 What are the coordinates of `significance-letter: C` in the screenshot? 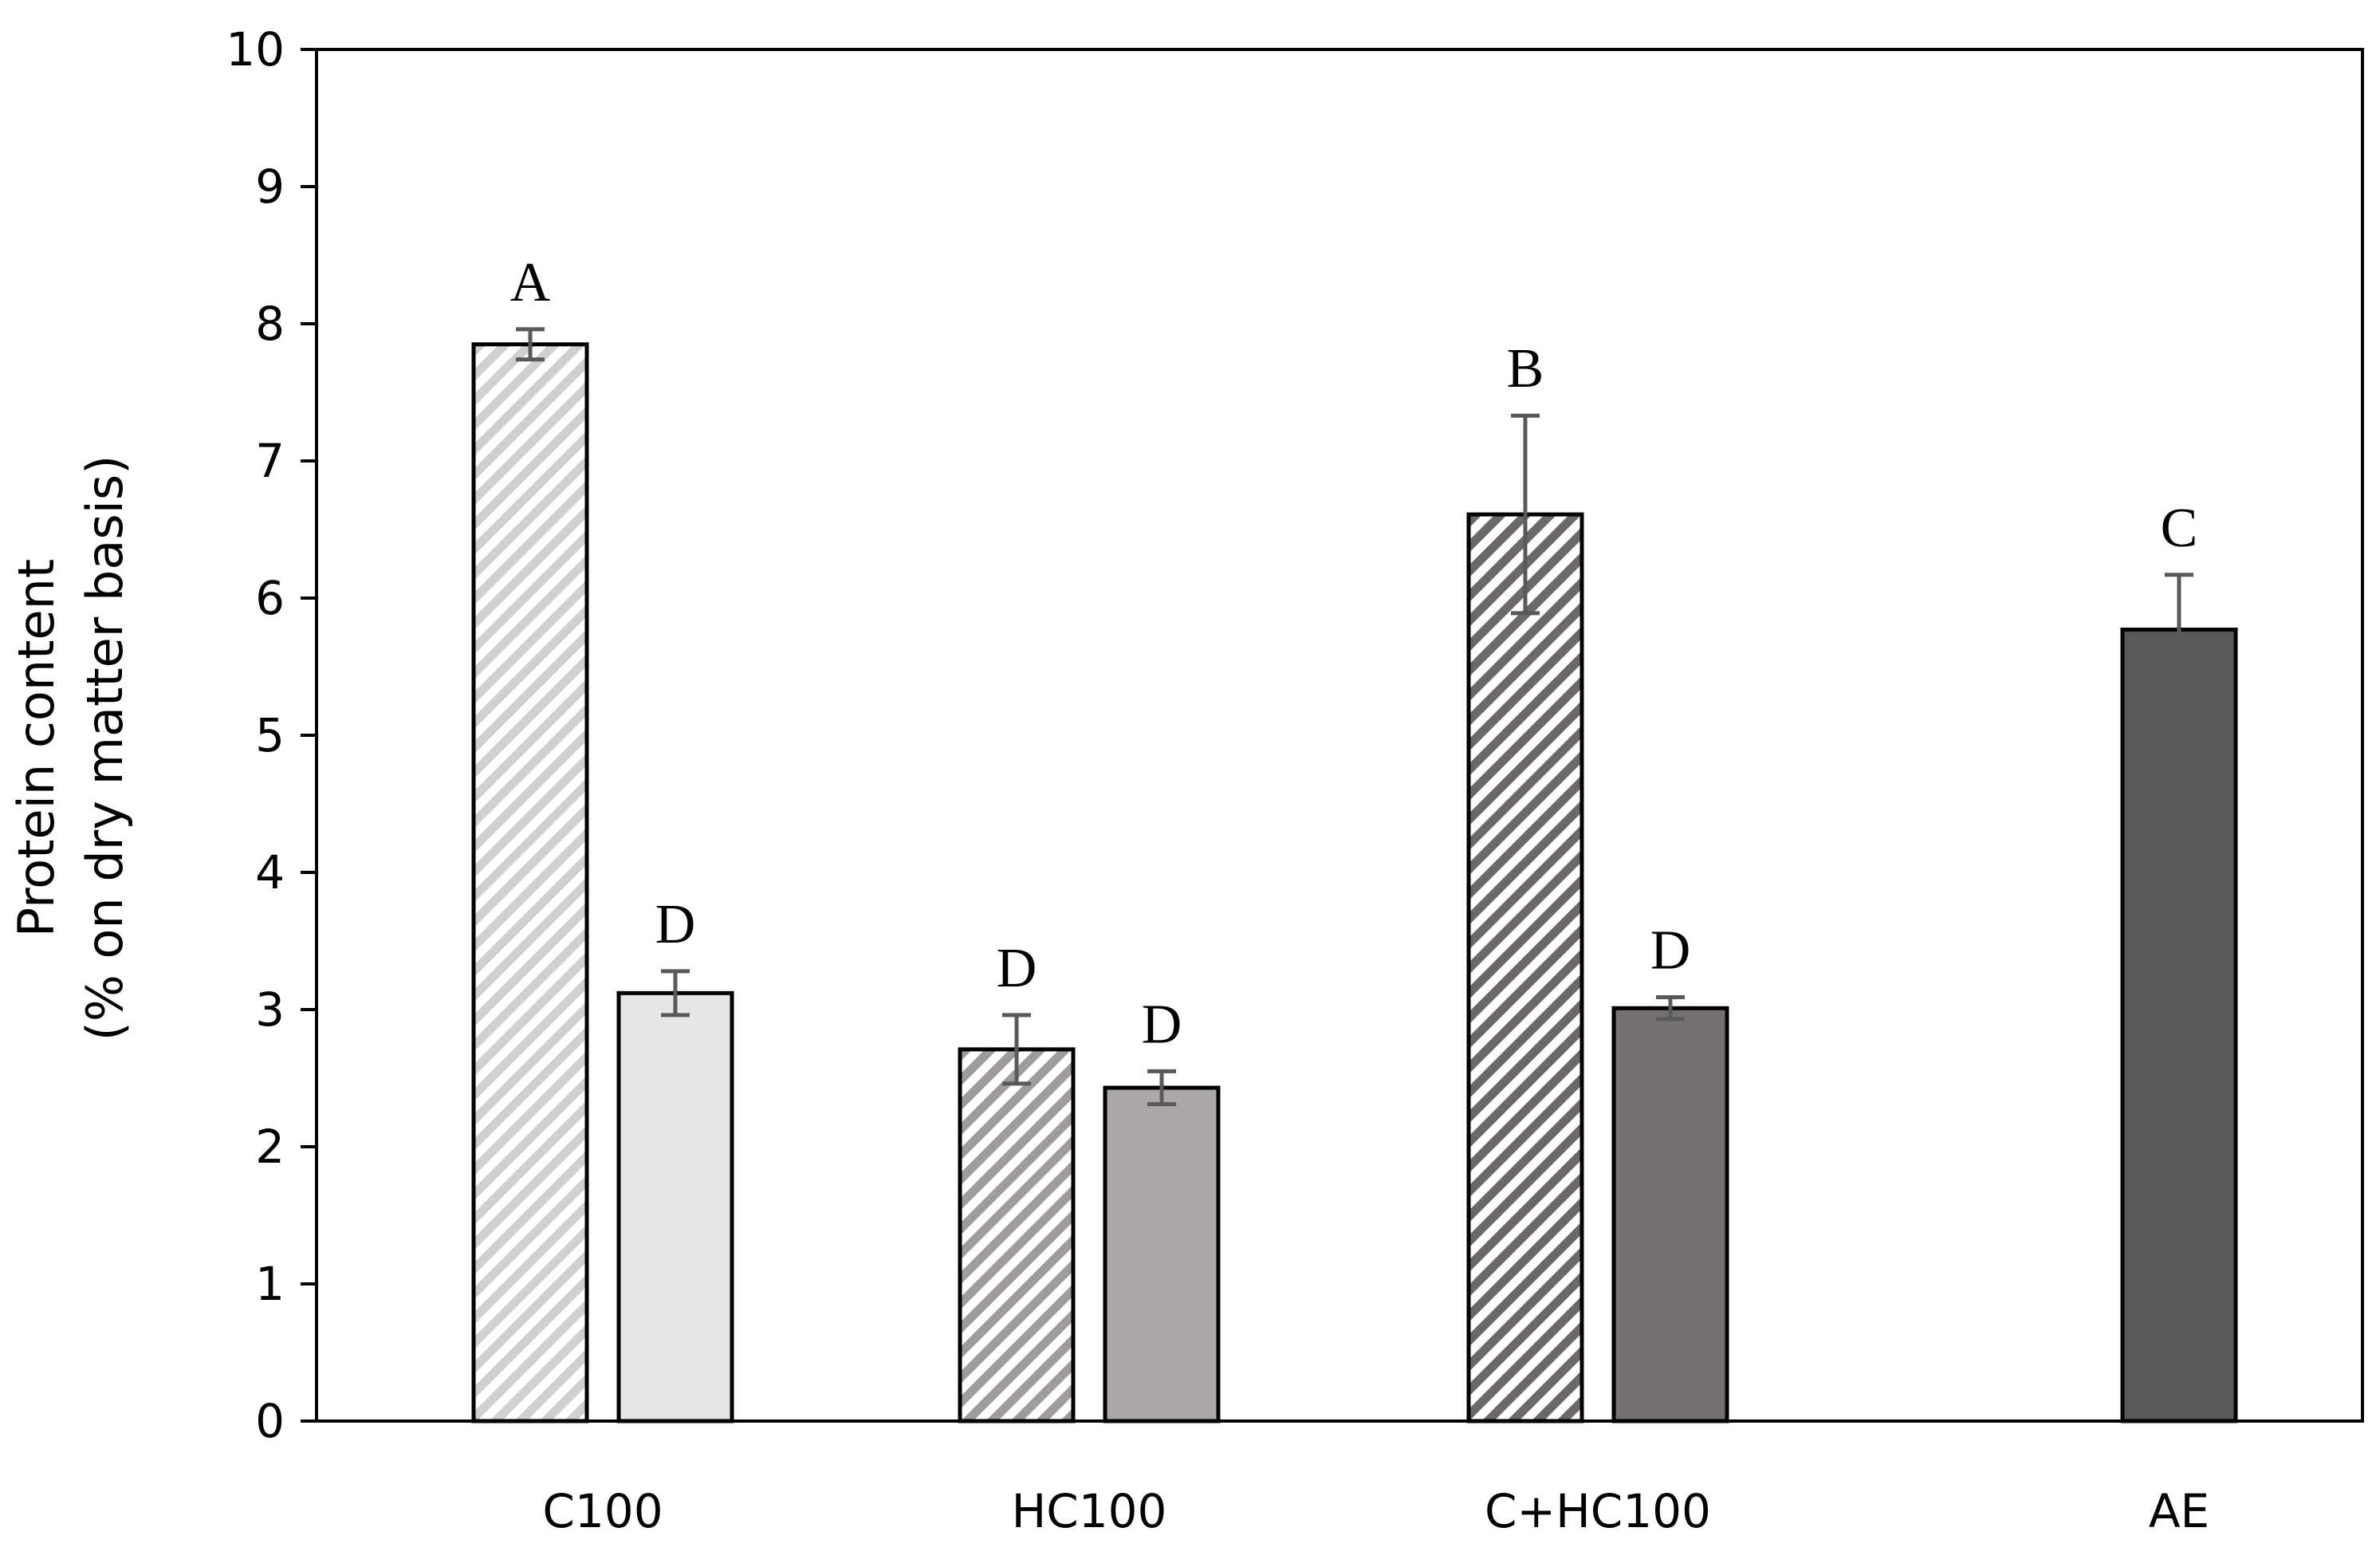 It's located at (2179, 528).